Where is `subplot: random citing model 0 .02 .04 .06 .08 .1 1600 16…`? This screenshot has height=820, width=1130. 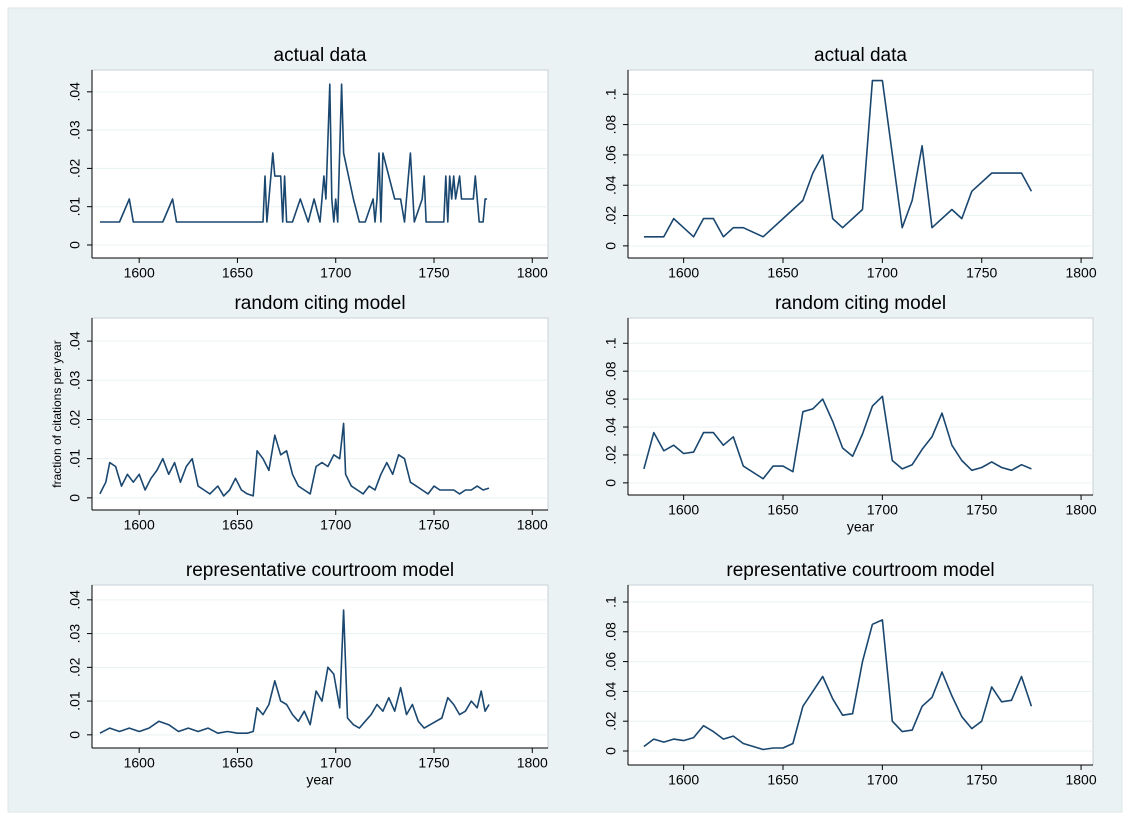 subplot: random citing model 0 .02 .04 .06 .08 .1 1600 16… is located at coordinates (850, 414).